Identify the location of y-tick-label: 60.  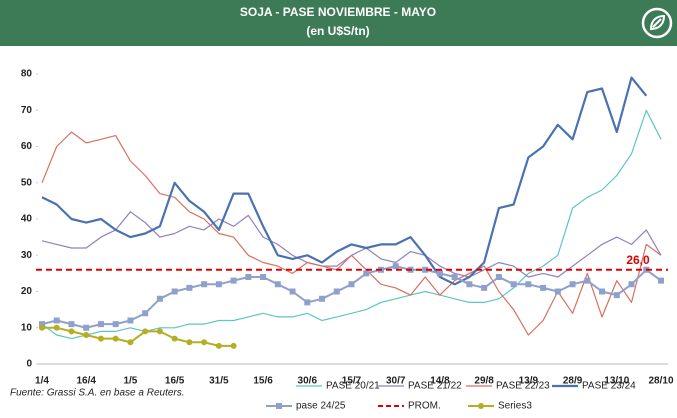
(27, 146).